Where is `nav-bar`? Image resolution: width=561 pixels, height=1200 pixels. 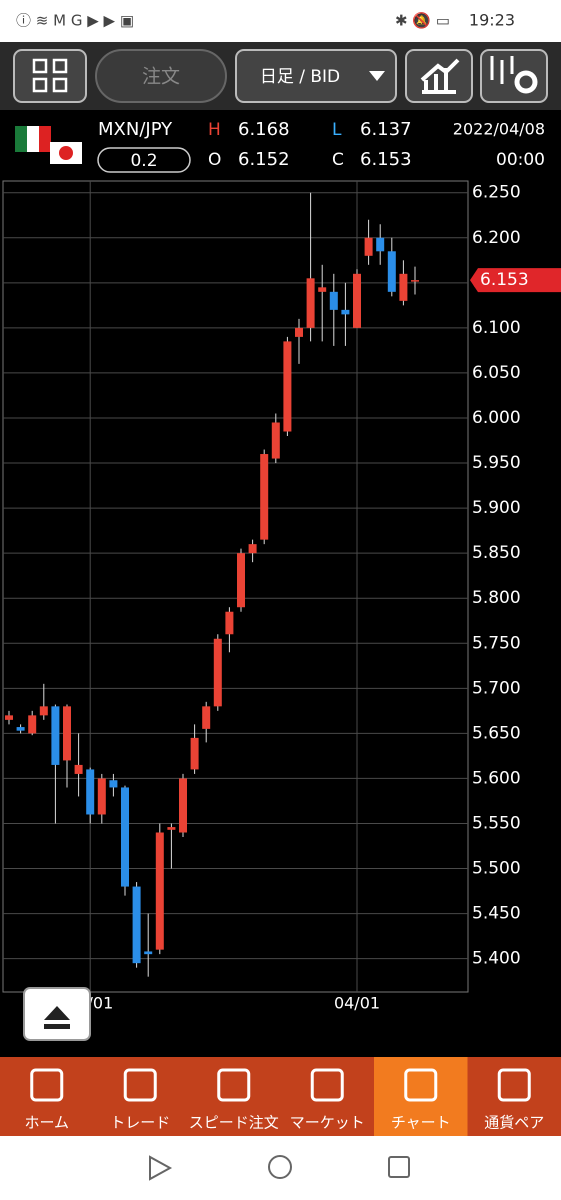 nav-bar is located at coordinates (280, 1168).